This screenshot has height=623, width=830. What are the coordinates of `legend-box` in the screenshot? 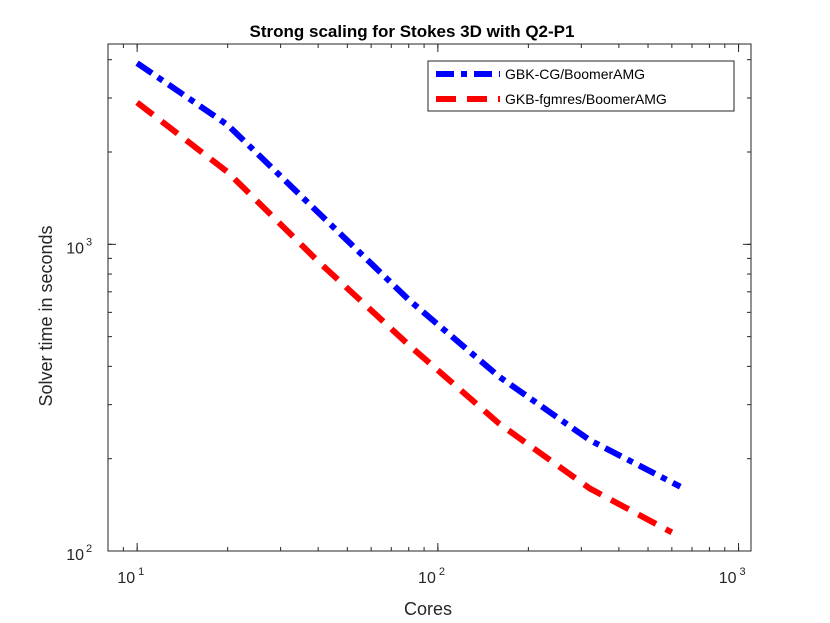 It's located at (581, 86).